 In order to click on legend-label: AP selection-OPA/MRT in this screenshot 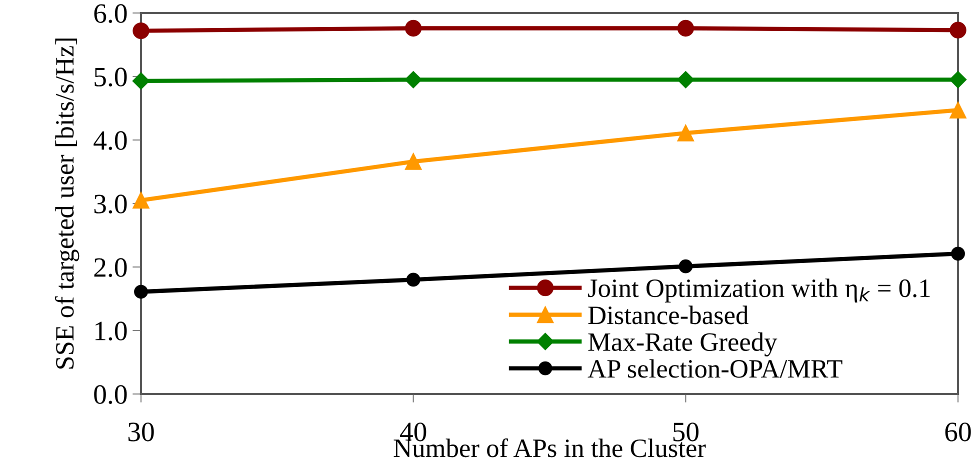, I will do `click(715, 368)`.